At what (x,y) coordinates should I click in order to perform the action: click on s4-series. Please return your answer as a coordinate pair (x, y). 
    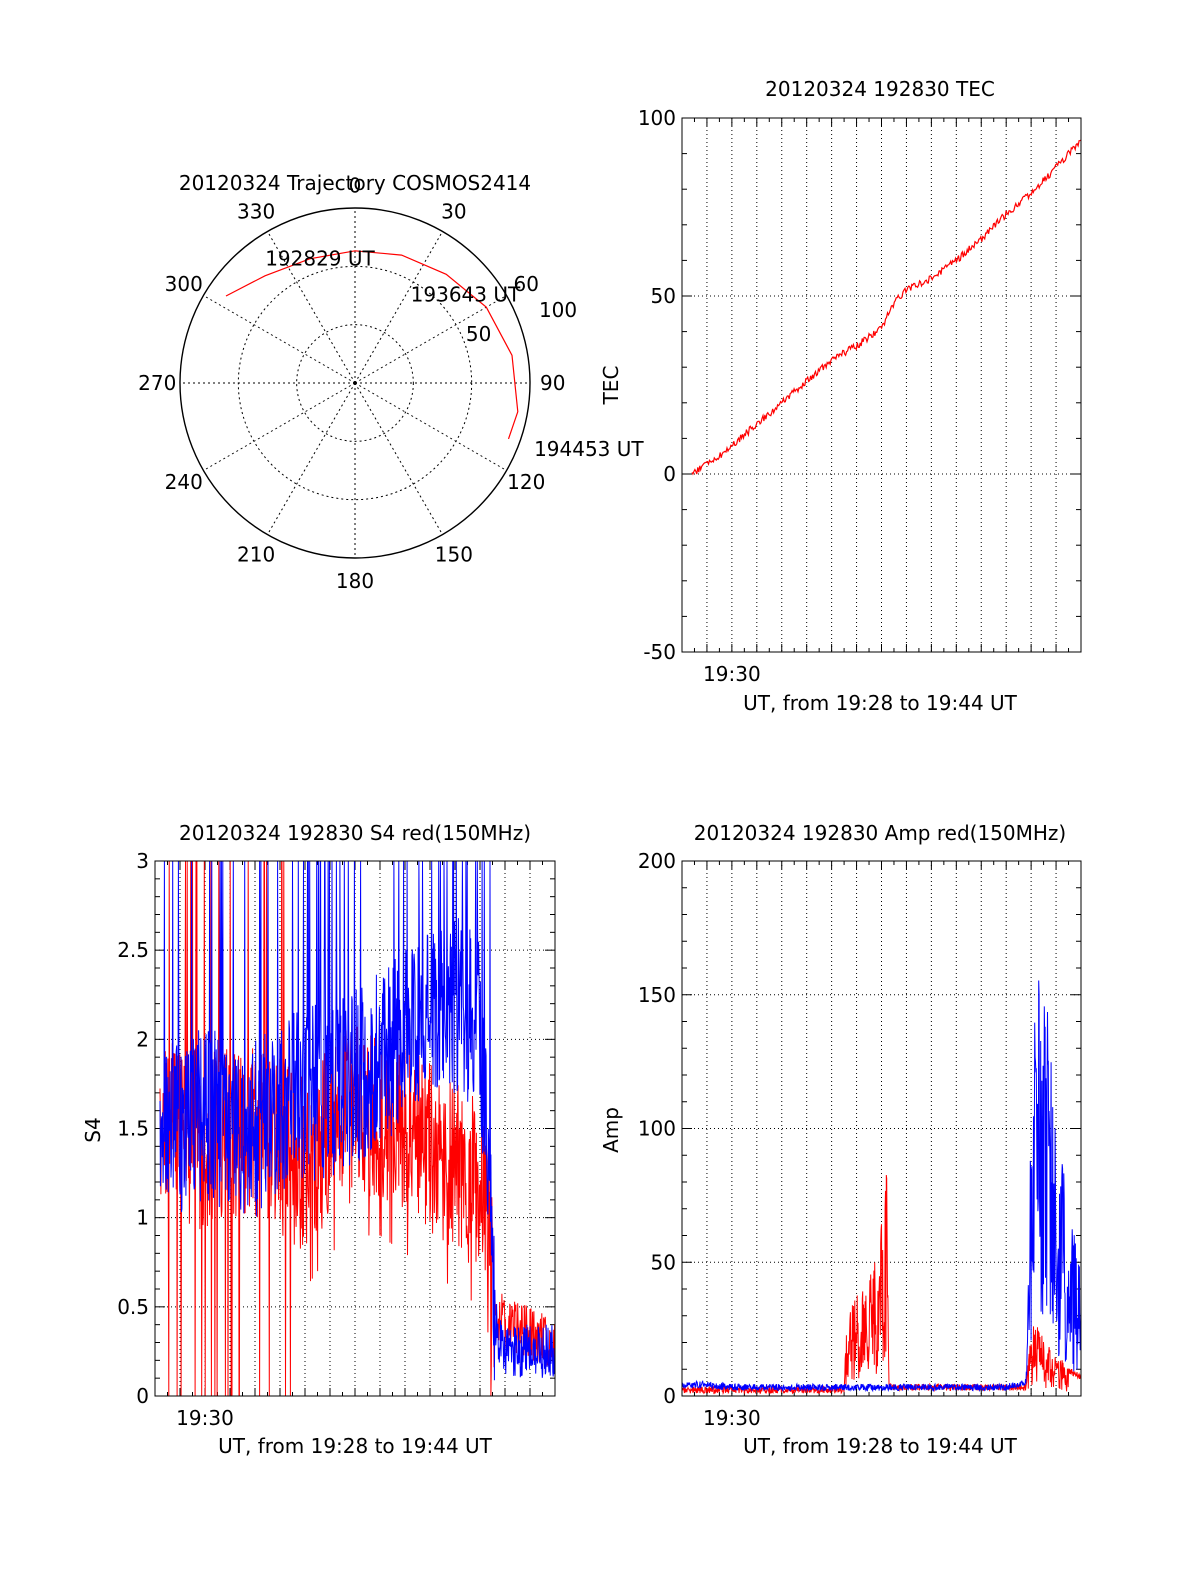
    Looking at the image, I should click on (357, 1128).